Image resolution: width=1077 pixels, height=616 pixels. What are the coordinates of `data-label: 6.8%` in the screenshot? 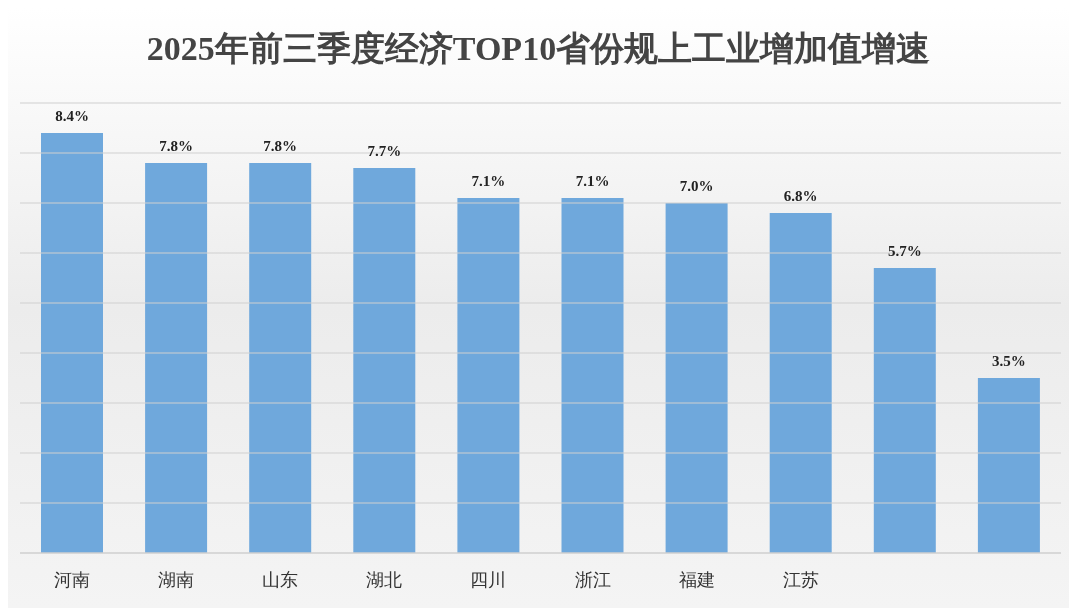 It's located at (800, 196).